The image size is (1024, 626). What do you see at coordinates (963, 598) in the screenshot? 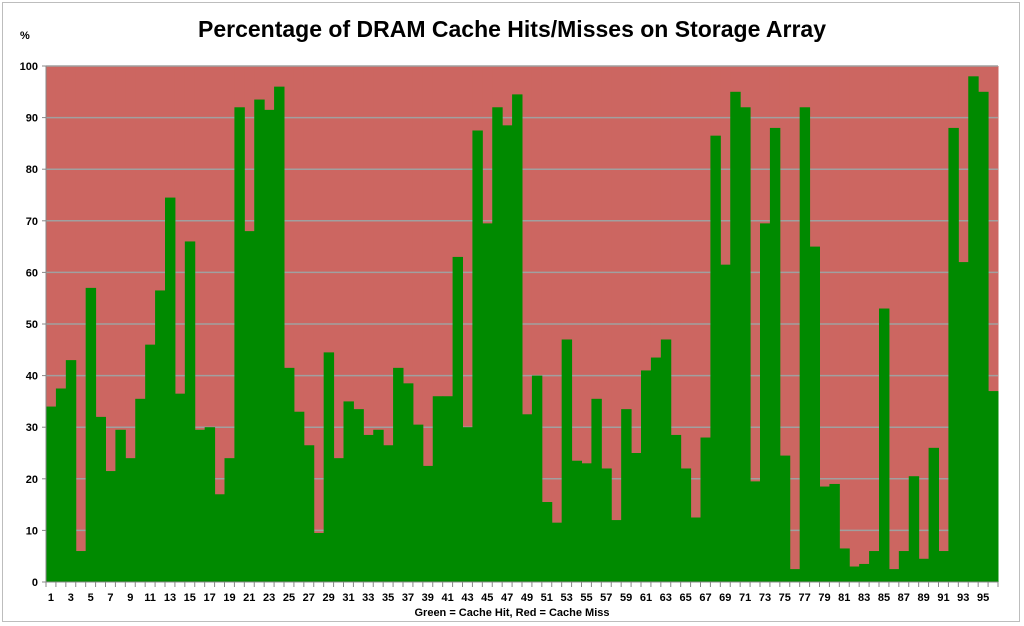
I see `x-tick-label: 93` at bounding box center [963, 598].